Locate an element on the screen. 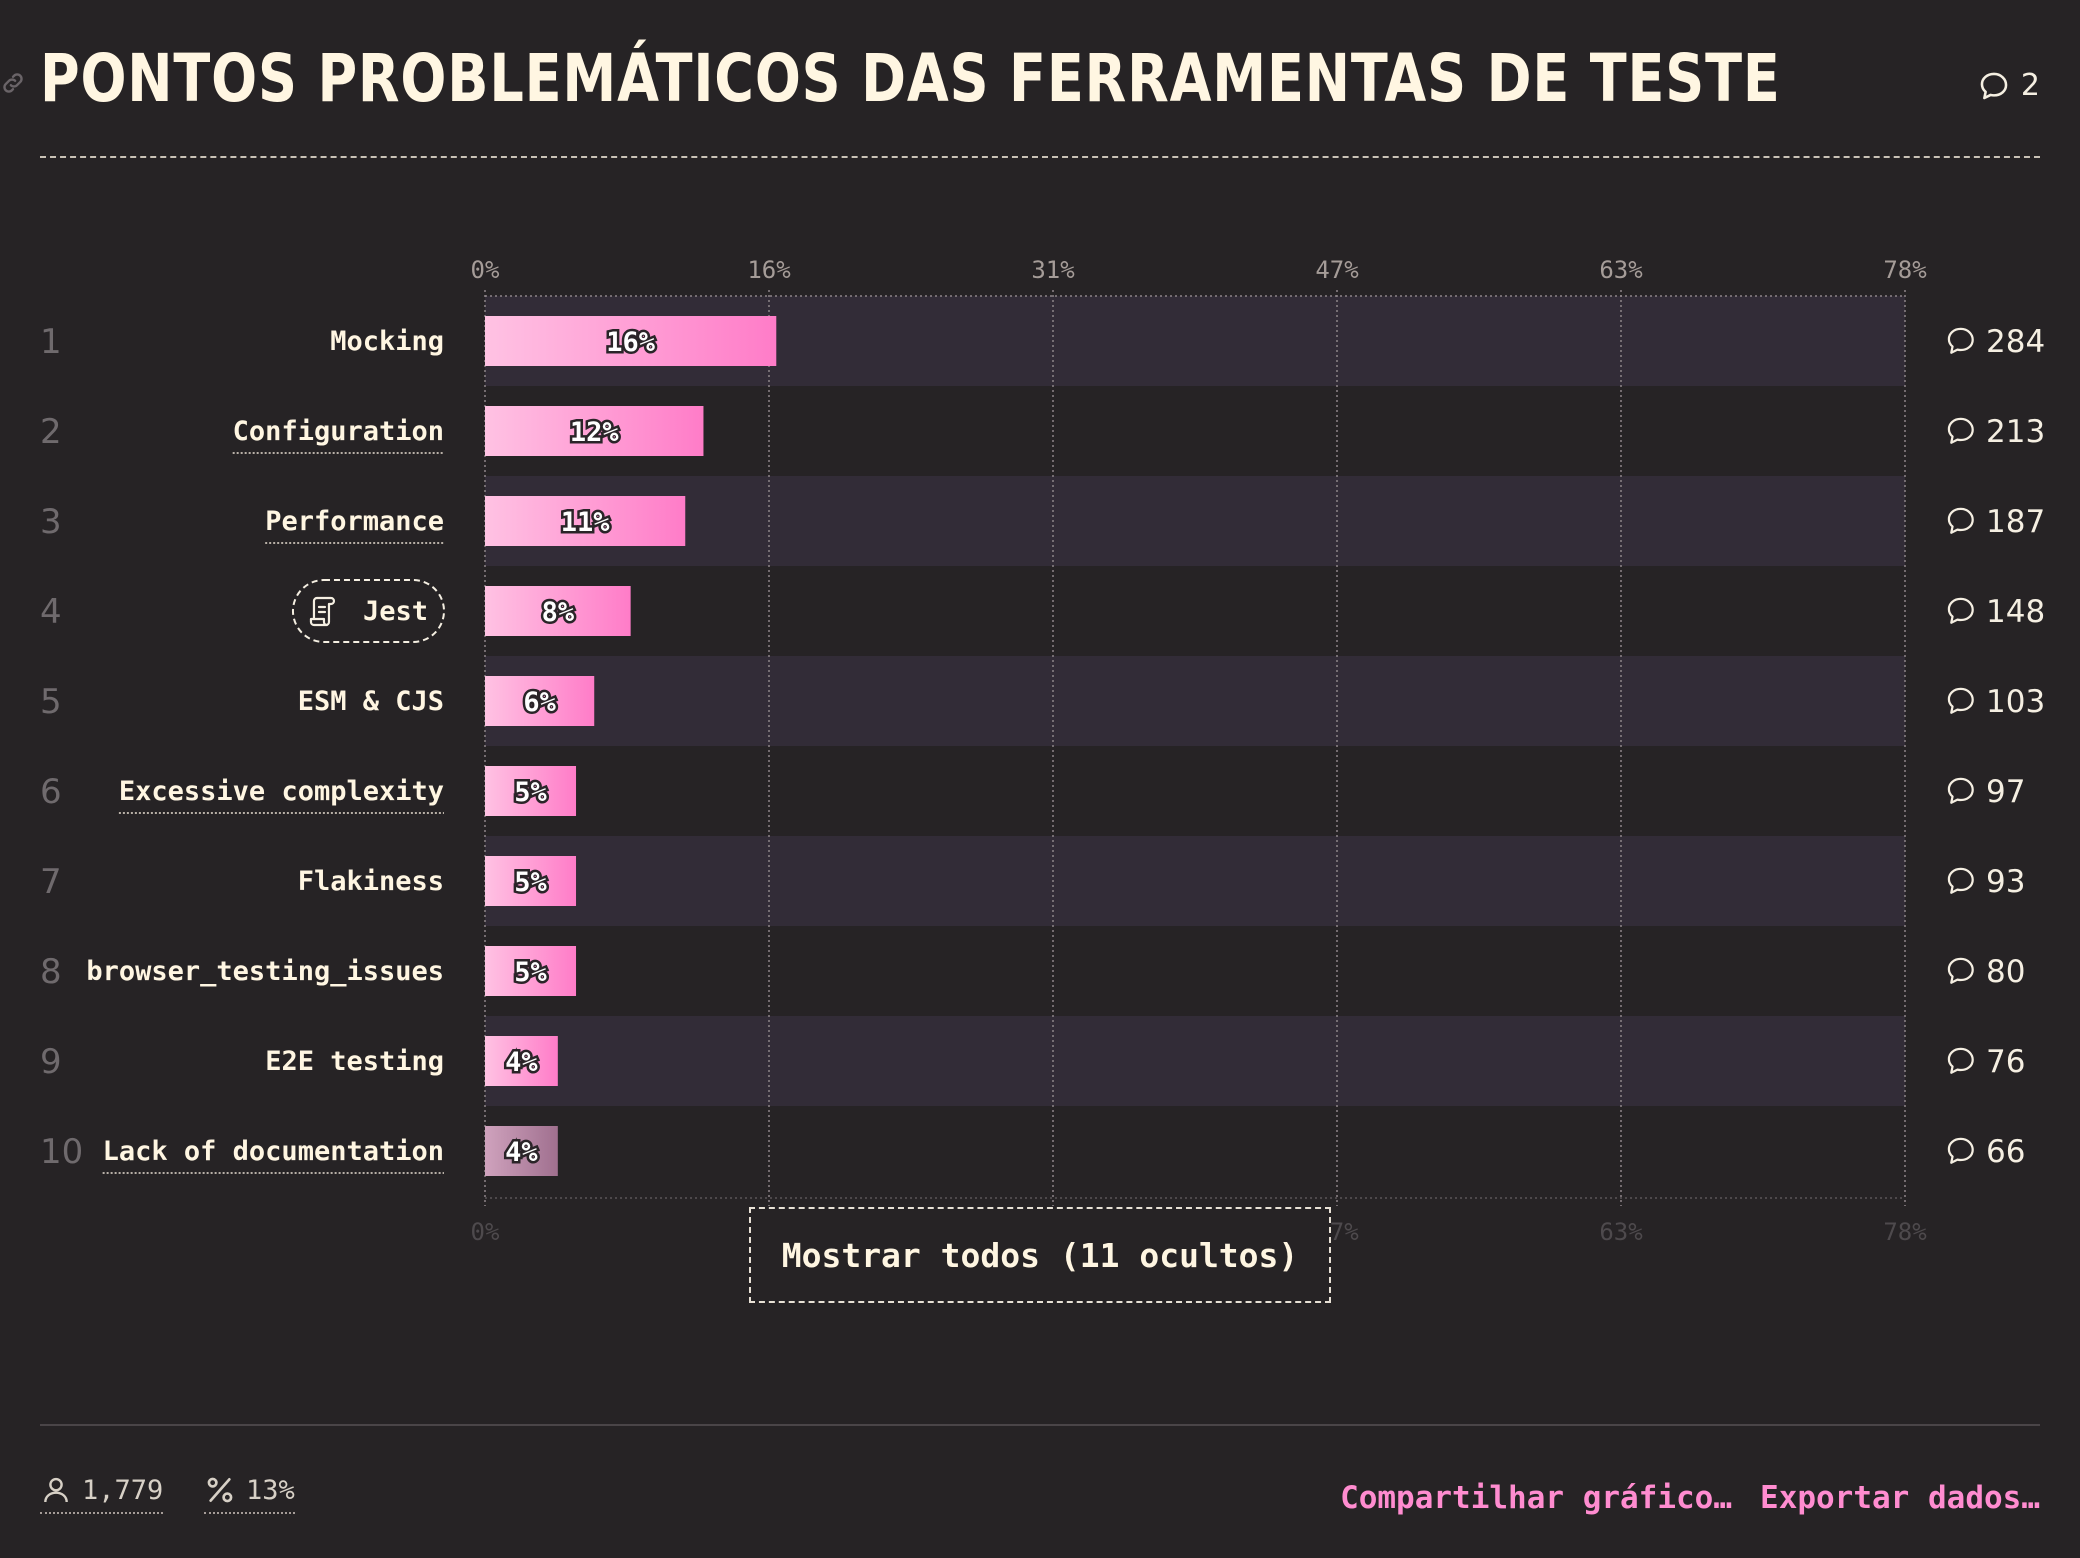 The image size is (2080, 1558). comment-count: 97 is located at coordinates (2005, 792).